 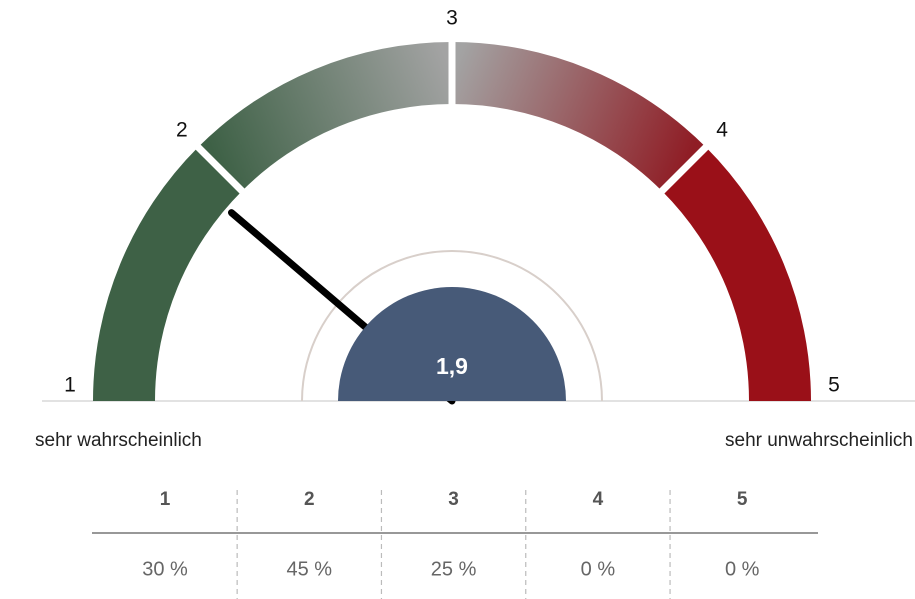 I want to click on table-header: 1, so click(x=165, y=499).